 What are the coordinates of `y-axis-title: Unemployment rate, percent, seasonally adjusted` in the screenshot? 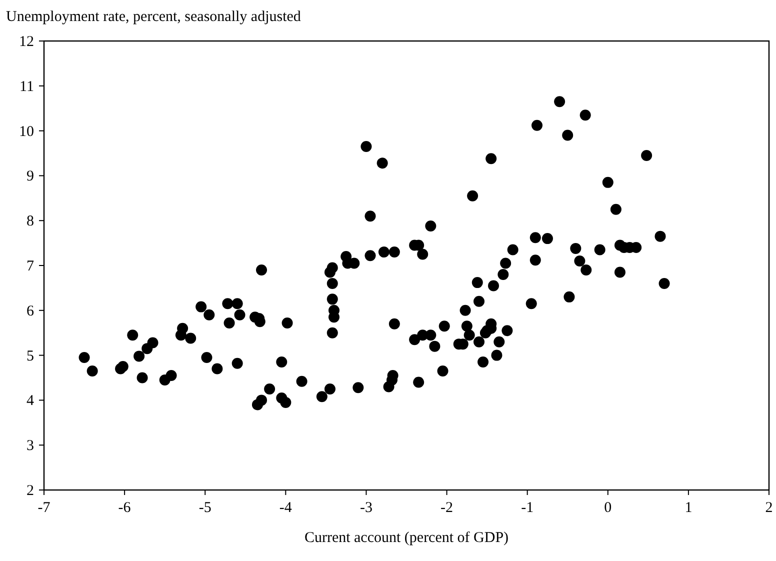 It's located at (154, 17).